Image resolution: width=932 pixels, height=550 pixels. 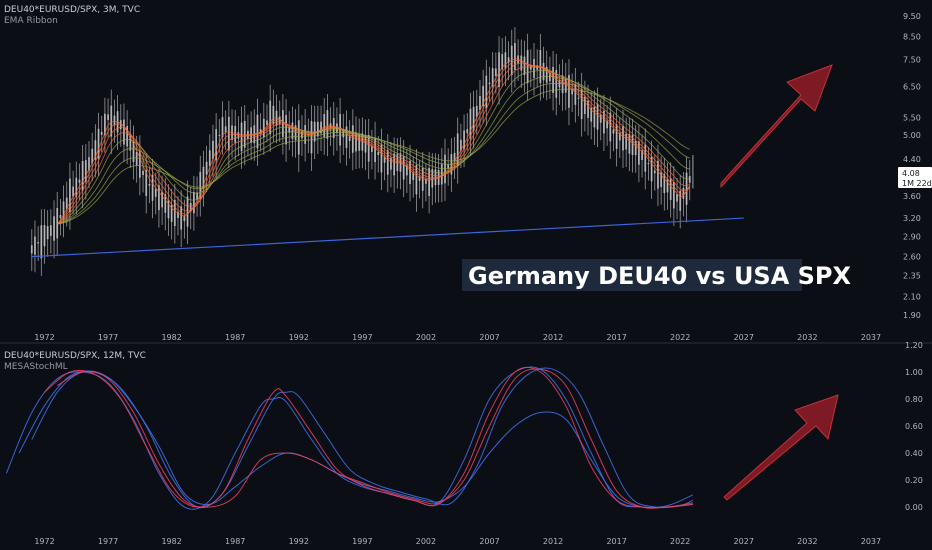 What do you see at coordinates (387, 237) in the screenshot?
I see `trendline` at bounding box center [387, 237].